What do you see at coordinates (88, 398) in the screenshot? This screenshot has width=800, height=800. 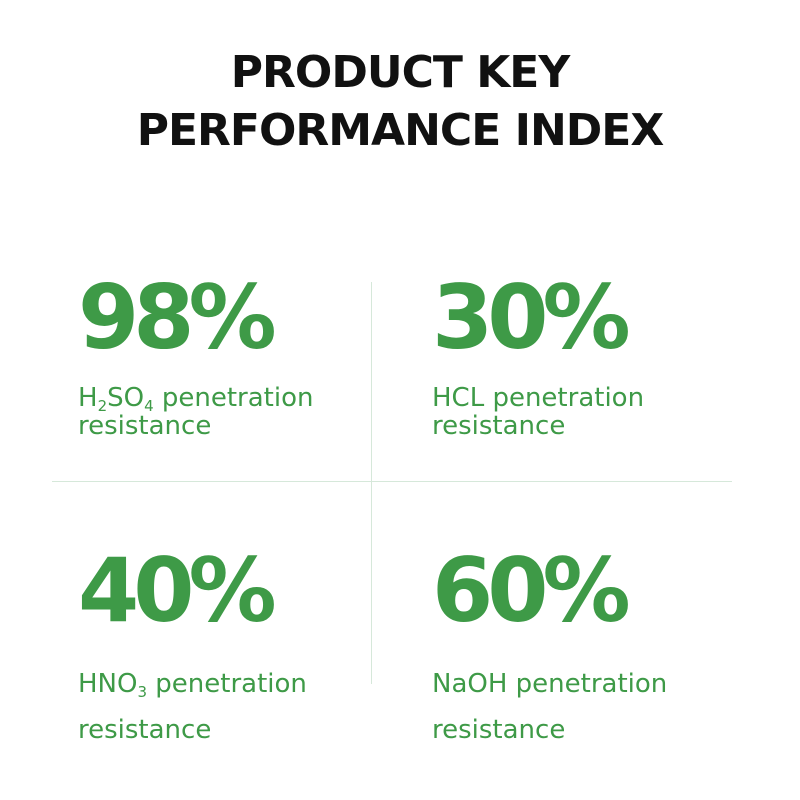 I see `formula-part: H` at bounding box center [88, 398].